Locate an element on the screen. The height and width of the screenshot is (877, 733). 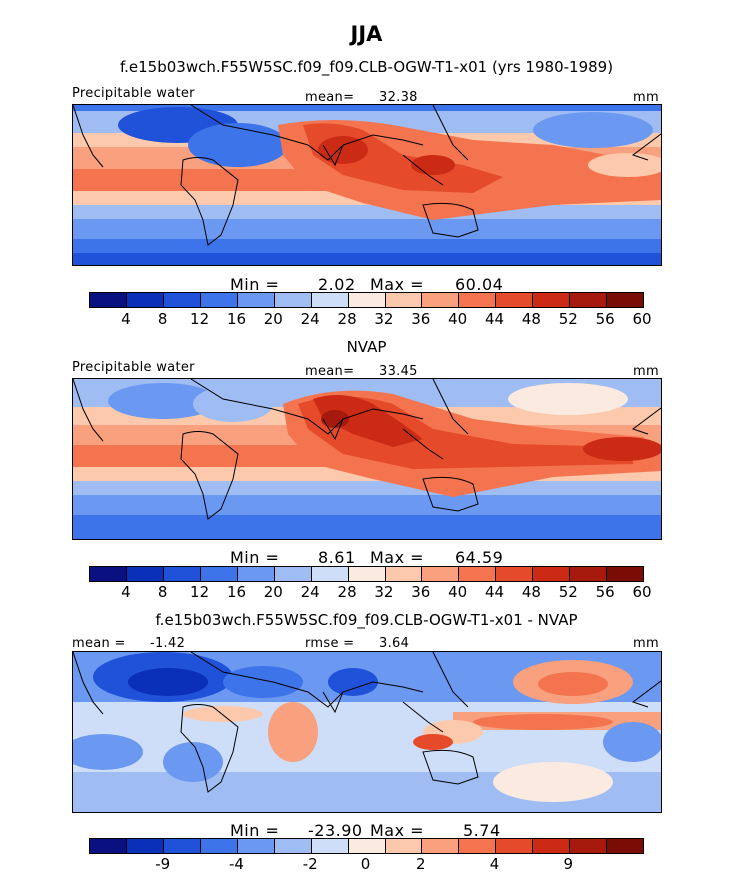
panel-3-colorbar is located at coordinates (366, 846).